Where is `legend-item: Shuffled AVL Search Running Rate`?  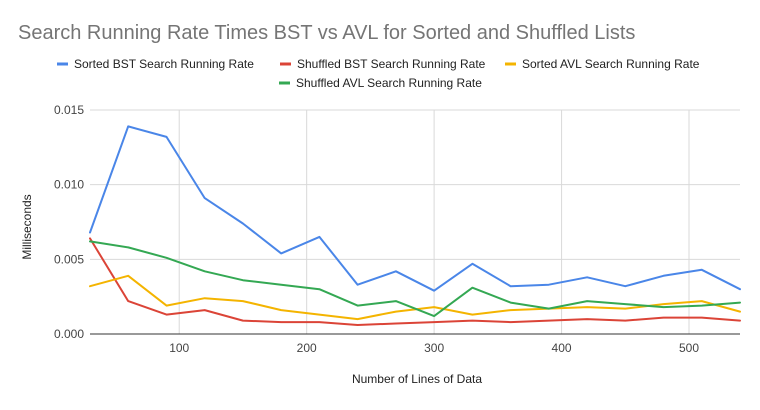
legend-item: Shuffled AVL Search Running Rate is located at coordinates (380, 83).